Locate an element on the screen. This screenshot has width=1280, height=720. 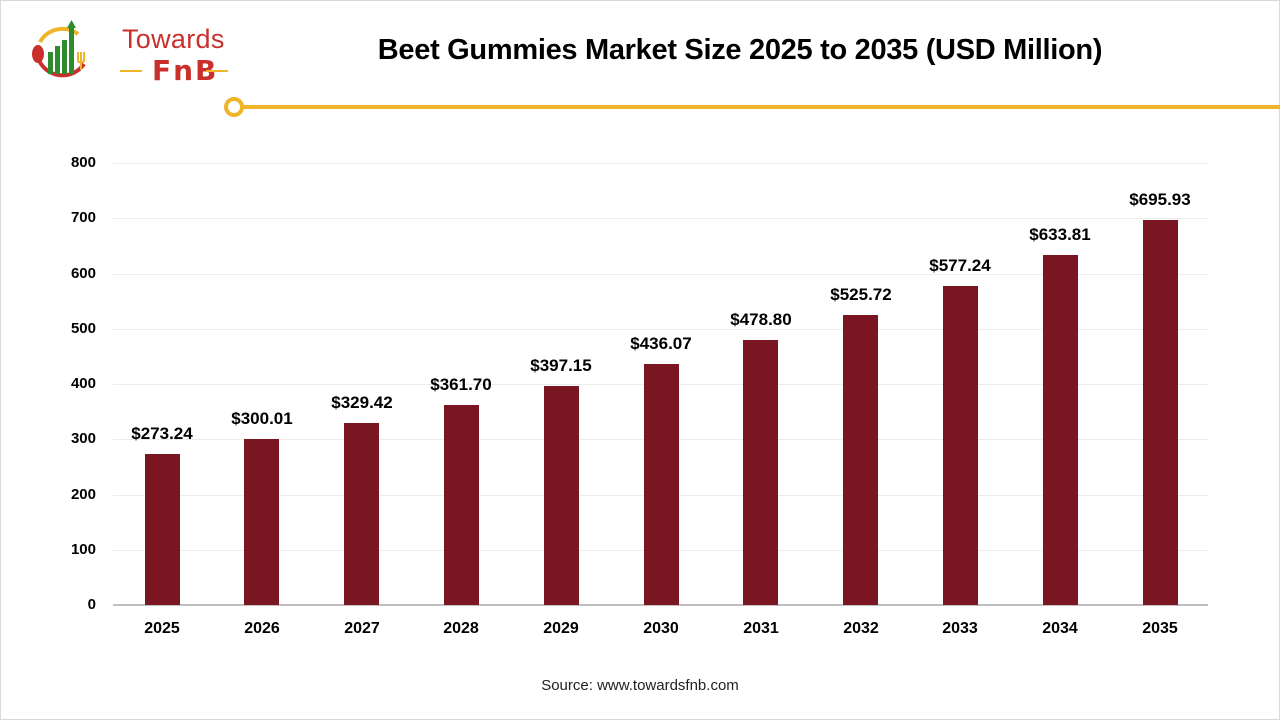
x-tick-label: 2025 is located at coordinates (162, 628).